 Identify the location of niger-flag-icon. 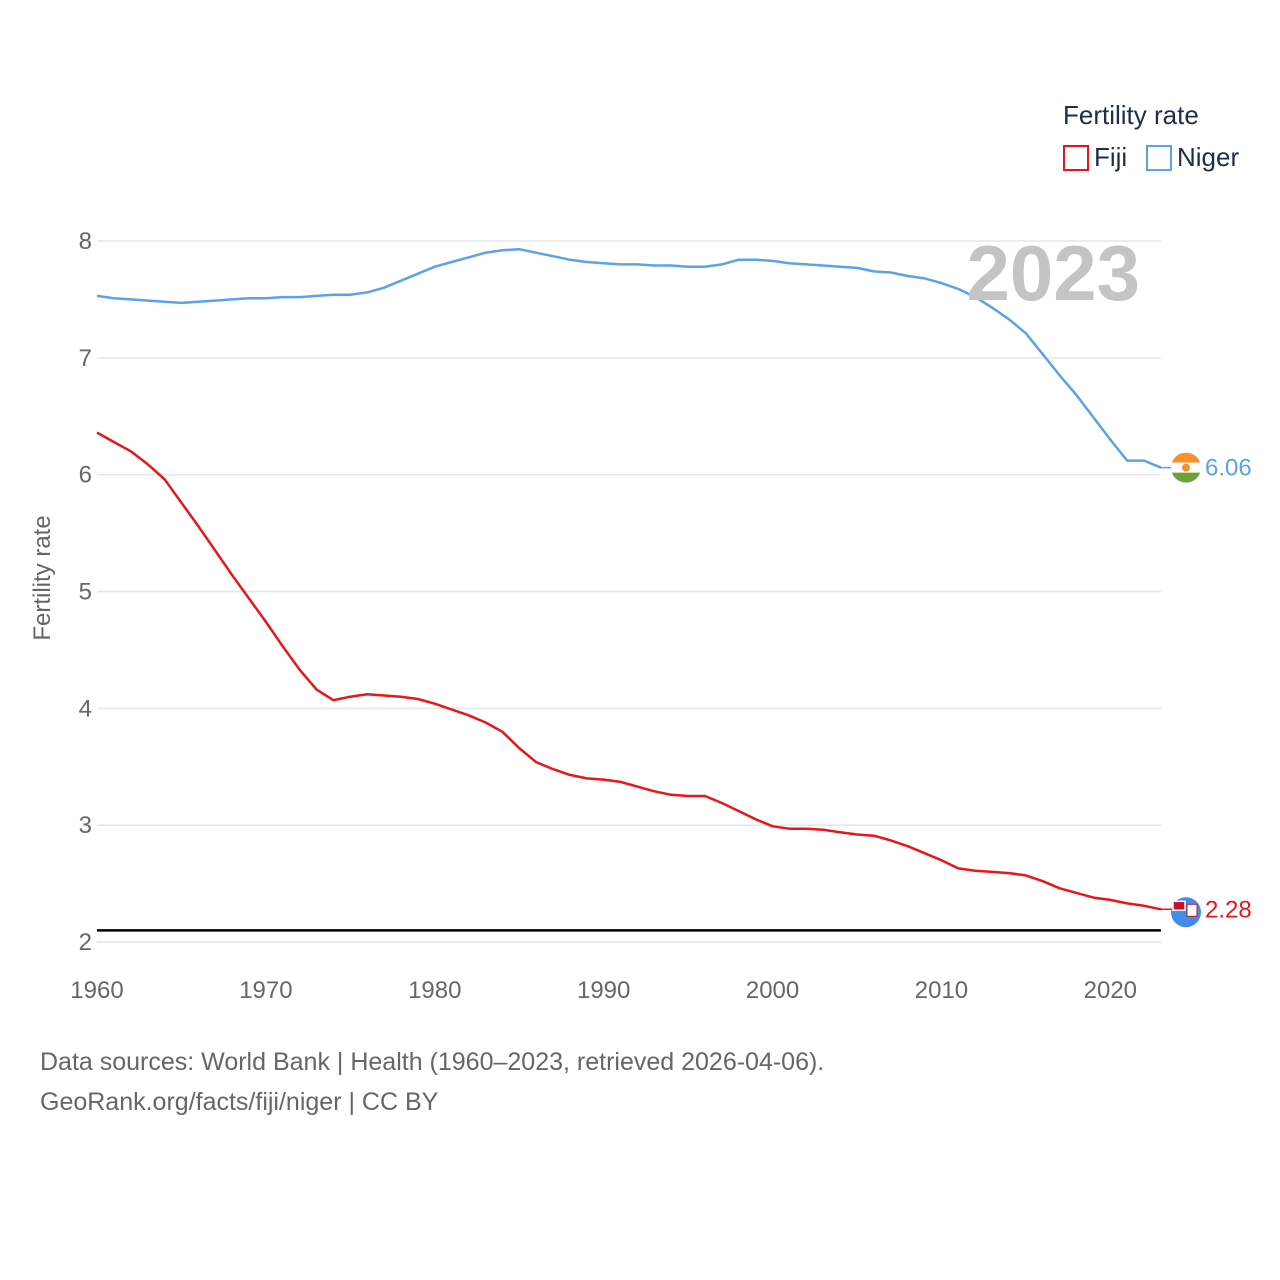
(1186, 467).